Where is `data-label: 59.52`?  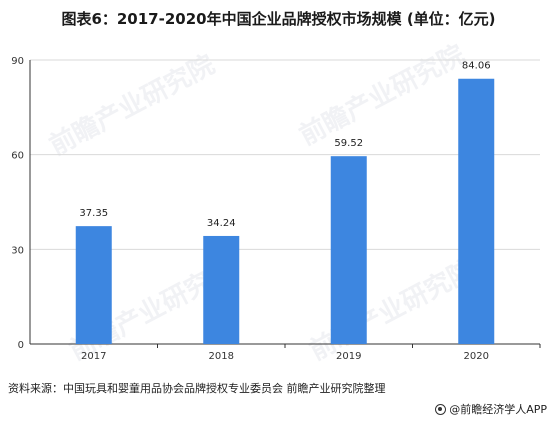
data-label: 59.52 is located at coordinates (348, 143).